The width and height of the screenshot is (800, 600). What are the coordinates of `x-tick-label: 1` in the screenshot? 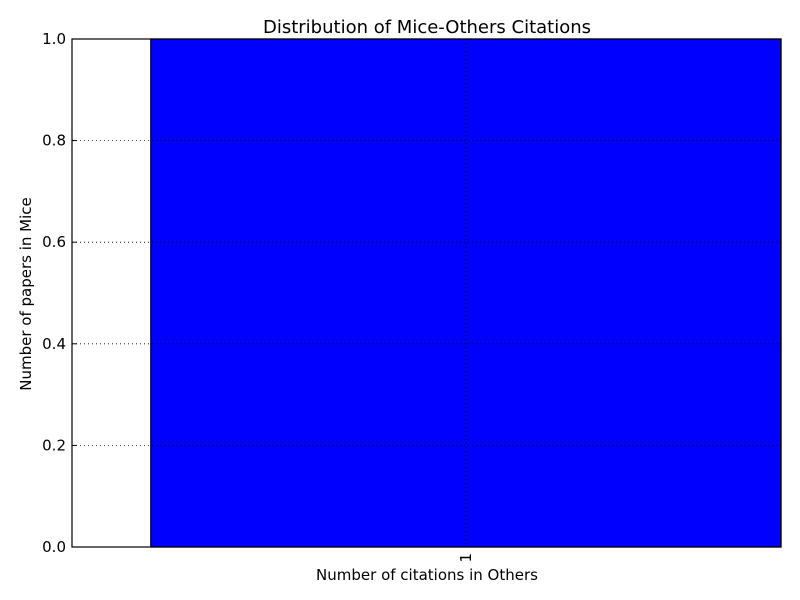 It's located at (466, 558).